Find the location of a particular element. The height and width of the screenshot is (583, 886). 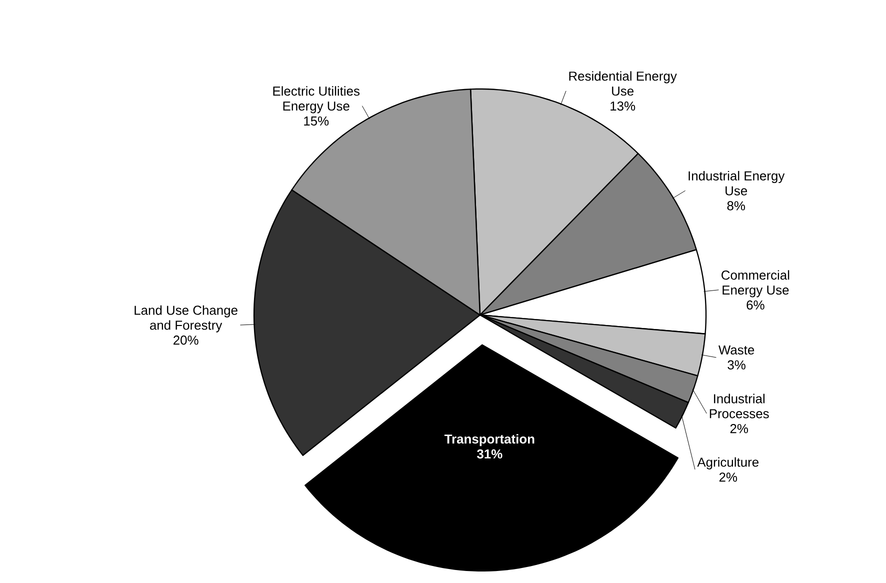

data-label: 3% is located at coordinates (737, 365).